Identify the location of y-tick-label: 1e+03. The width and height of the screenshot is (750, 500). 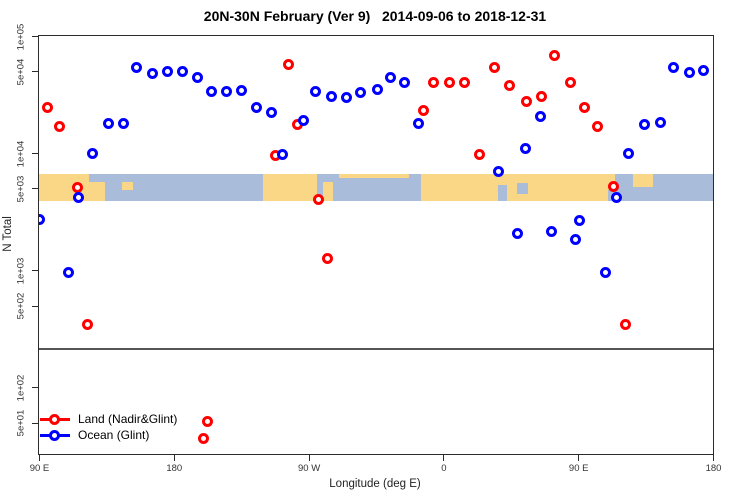
(21, 271).